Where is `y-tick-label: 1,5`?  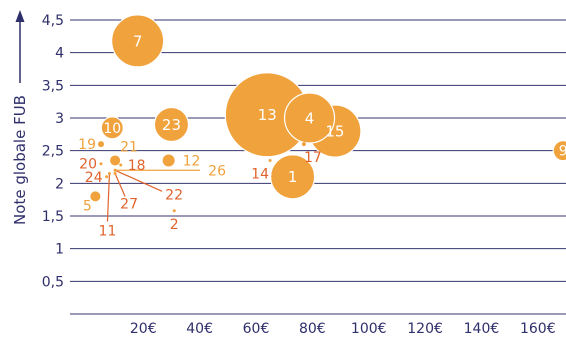 y-tick-label: 1,5 is located at coordinates (53, 217).